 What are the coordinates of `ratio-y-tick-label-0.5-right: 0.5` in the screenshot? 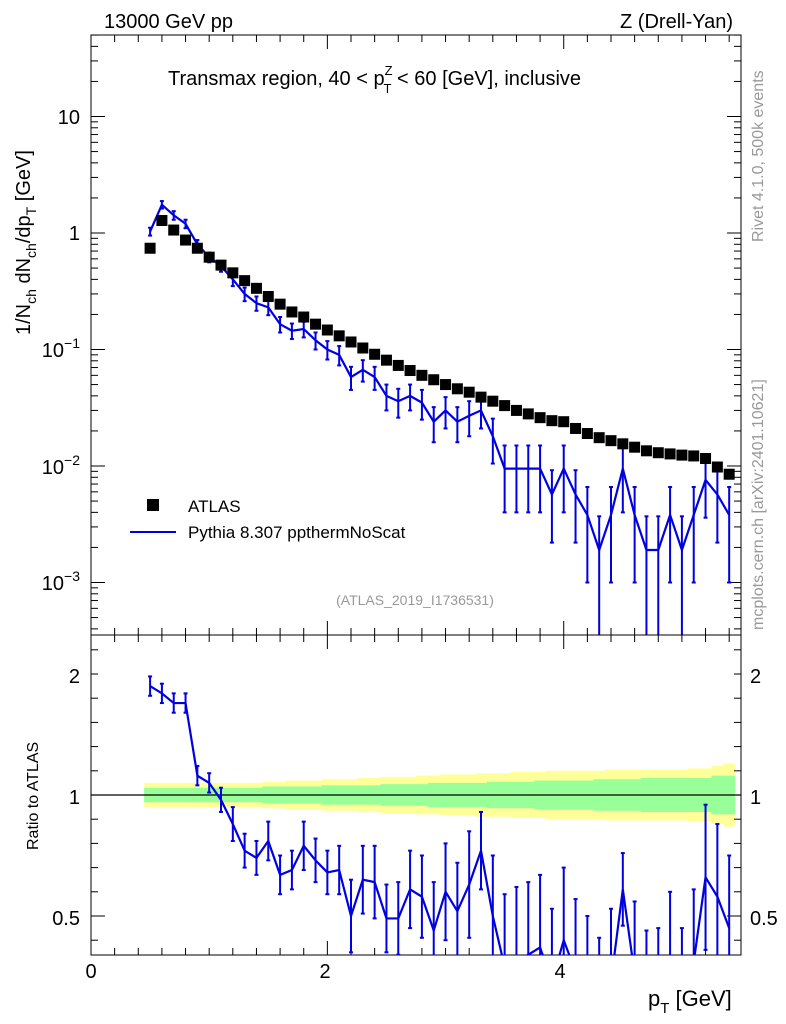 It's located at (764, 919).